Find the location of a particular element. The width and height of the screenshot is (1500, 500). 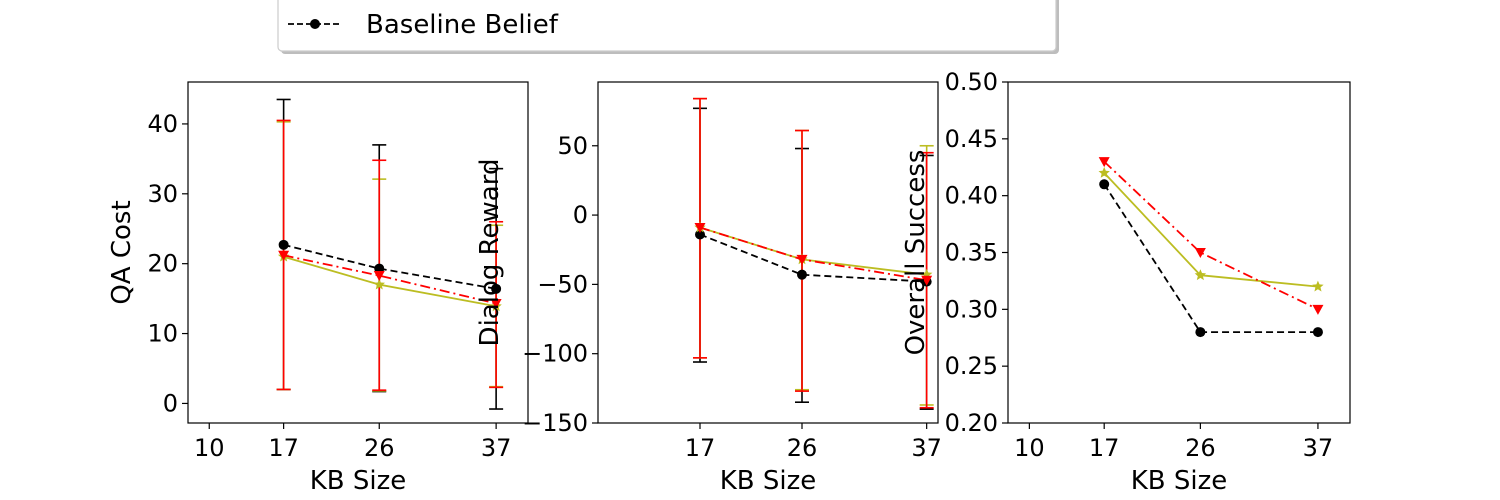

y-tick-label: 0.20 is located at coordinates (971, 423).